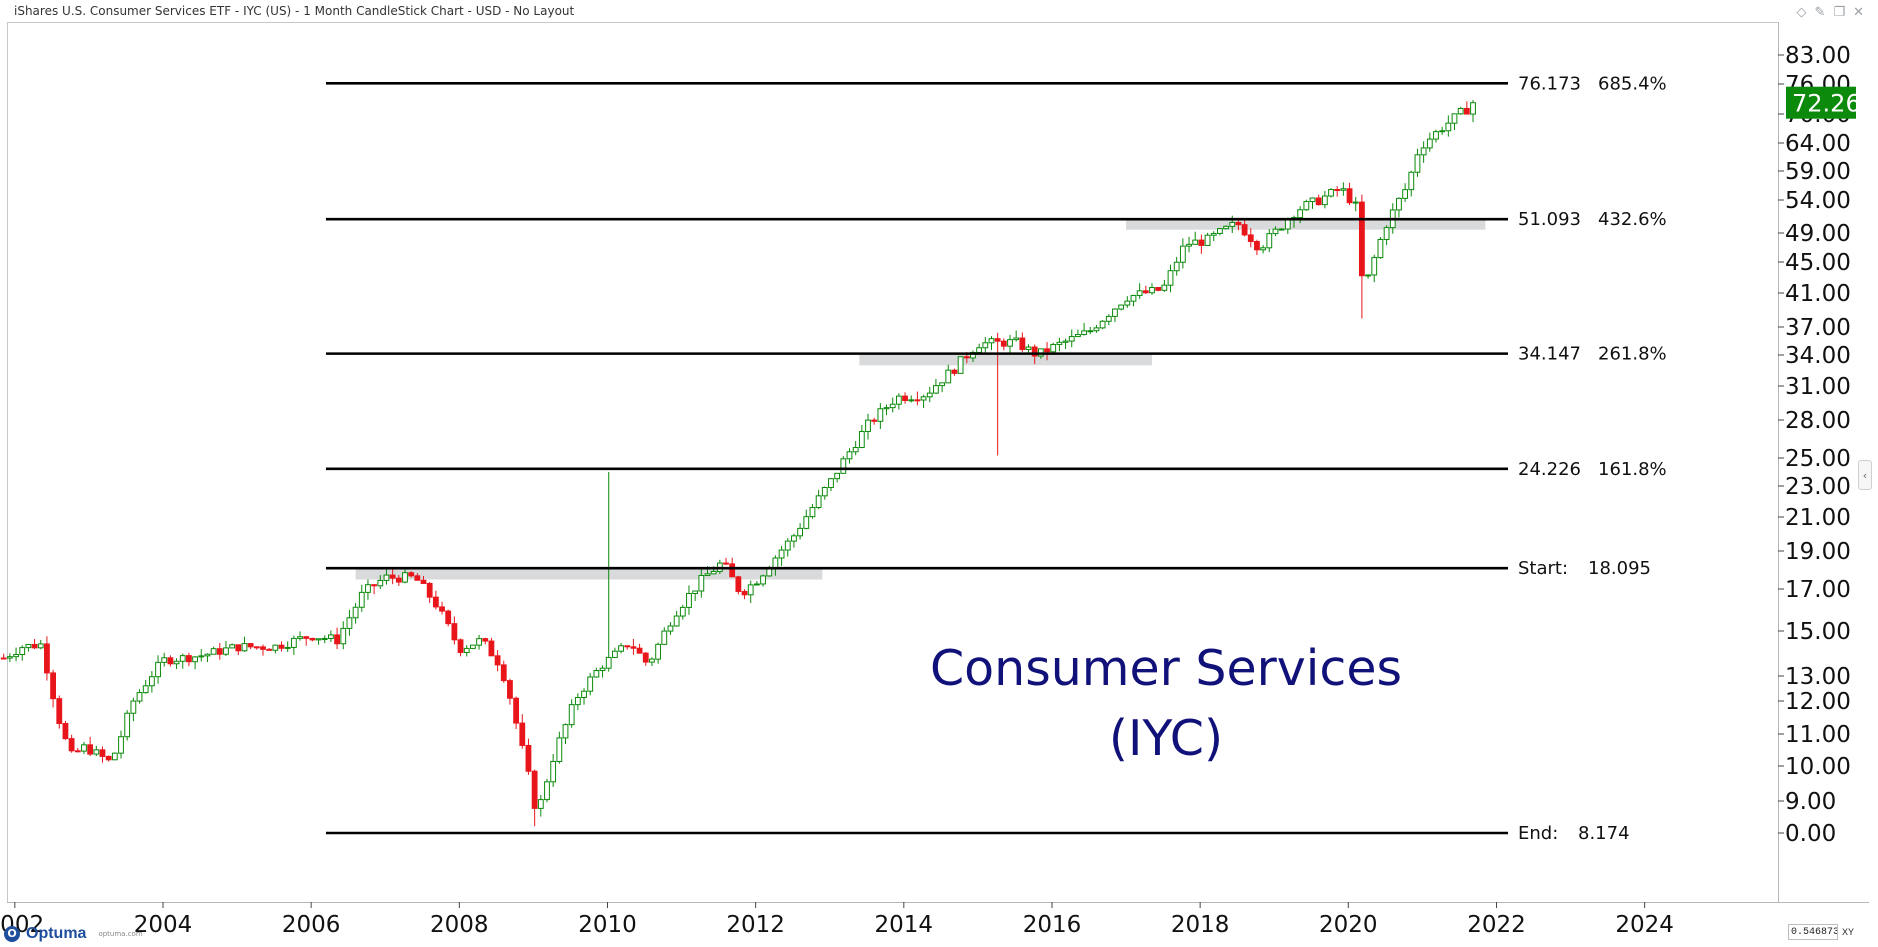 The height and width of the screenshot is (947, 1878). Describe the element at coordinates (163, 925) in the screenshot. I see `year-tick-label: 2004` at that location.